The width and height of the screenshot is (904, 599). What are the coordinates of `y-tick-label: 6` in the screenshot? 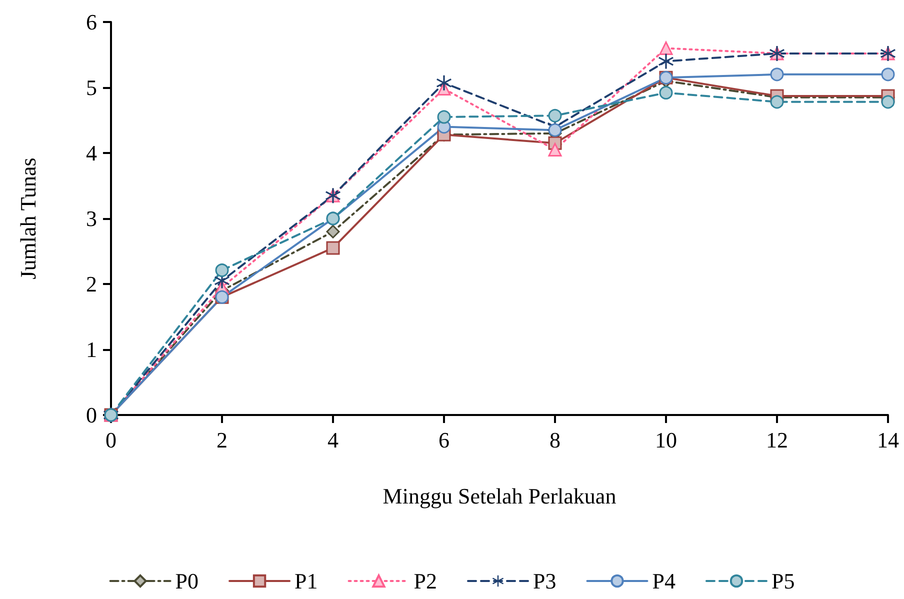 It's located at (91, 22).